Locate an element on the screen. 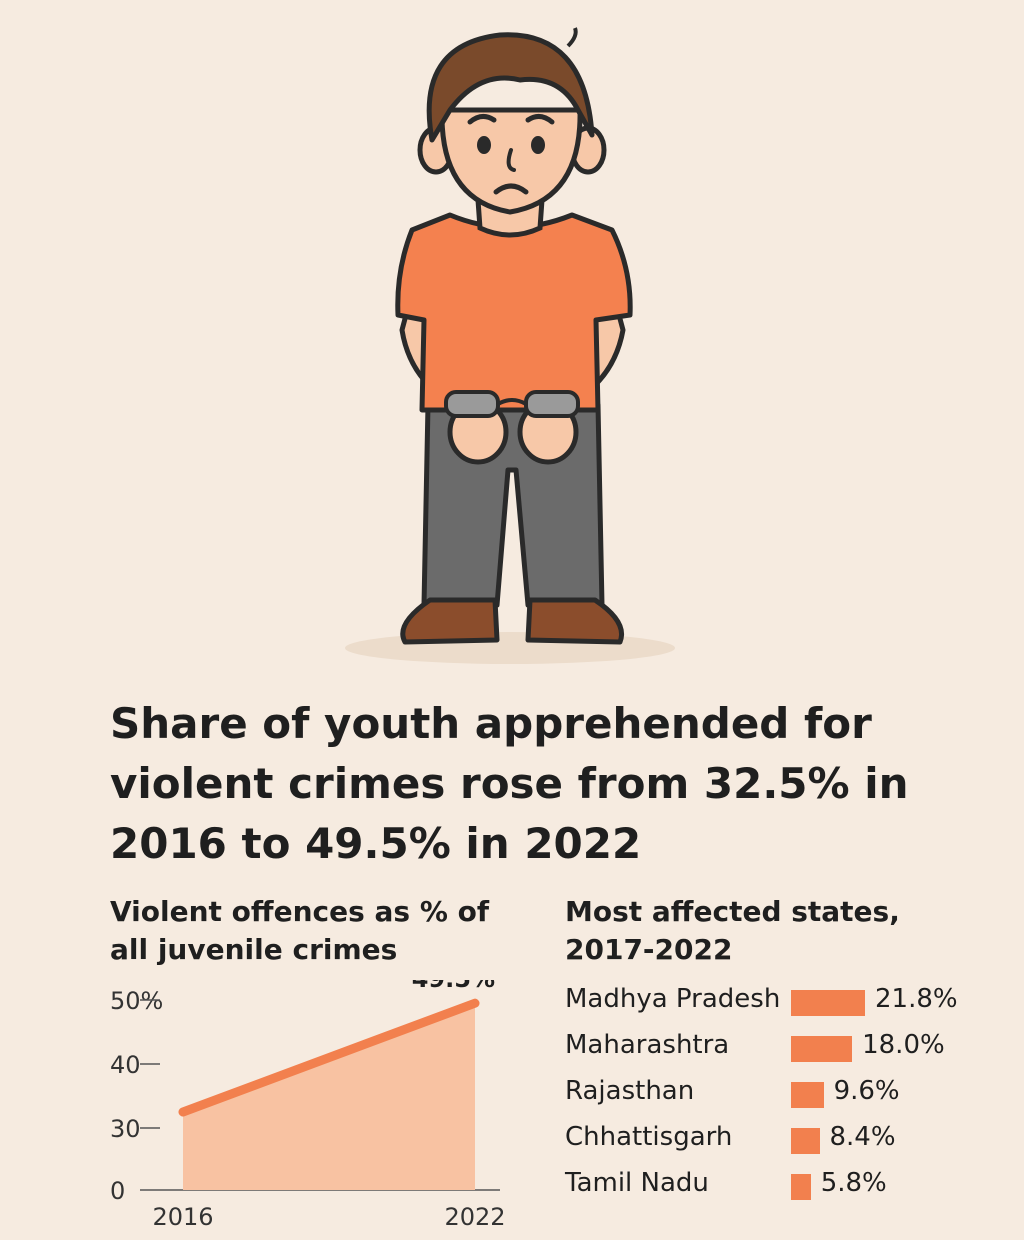 This screenshot has width=1024, height=1240. state-name: Rajasthan is located at coordinates (630, 1091).